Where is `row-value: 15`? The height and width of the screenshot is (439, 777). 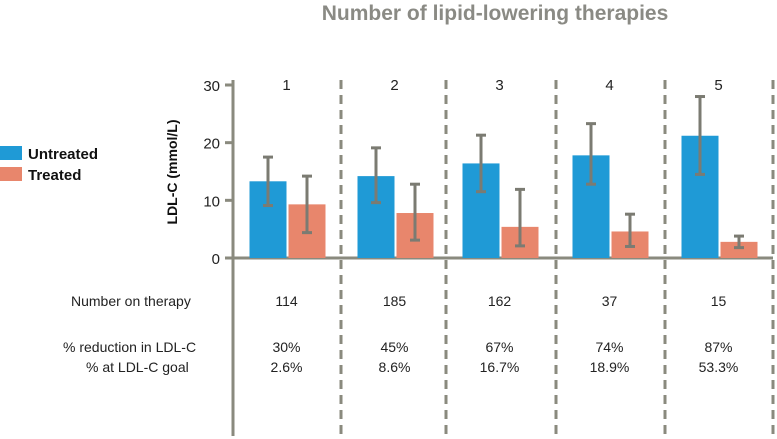 row-value: 15 is located at coordinates (719, 301).